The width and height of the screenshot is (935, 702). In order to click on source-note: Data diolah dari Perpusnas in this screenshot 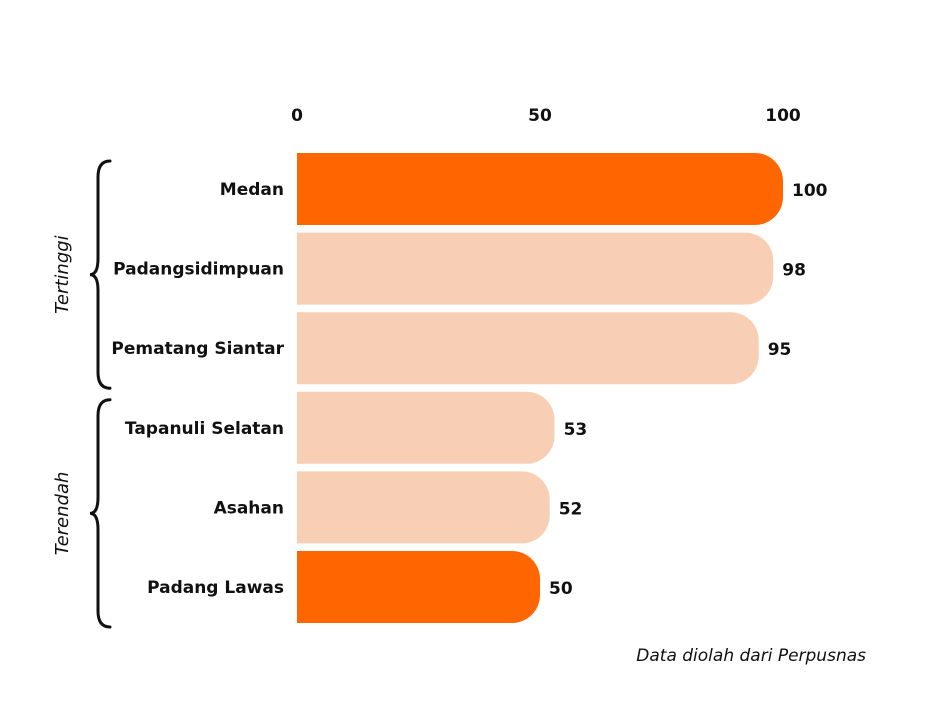, I will do `click(751, 656)`.